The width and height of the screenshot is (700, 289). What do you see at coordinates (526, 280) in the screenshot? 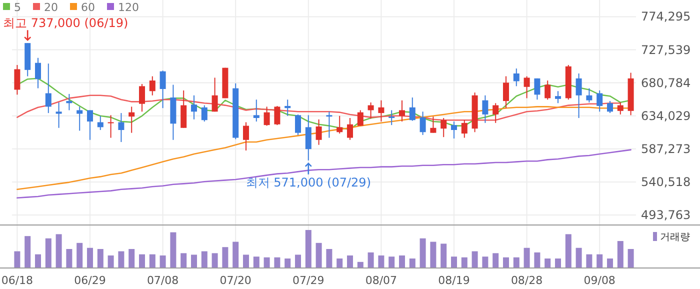
I see `x-tick-label: 08/28` at bounding box center [526, 280].